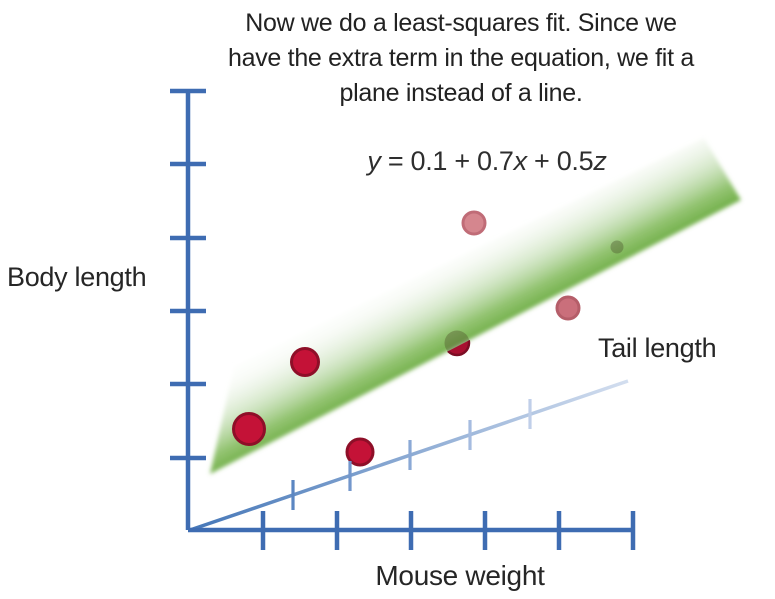 The height and width of the screenshot is (599, 775). What do you see at coordinates (474, 223) in the screenshot?
I see `point-pink-high` at bounding box center [474, 223].